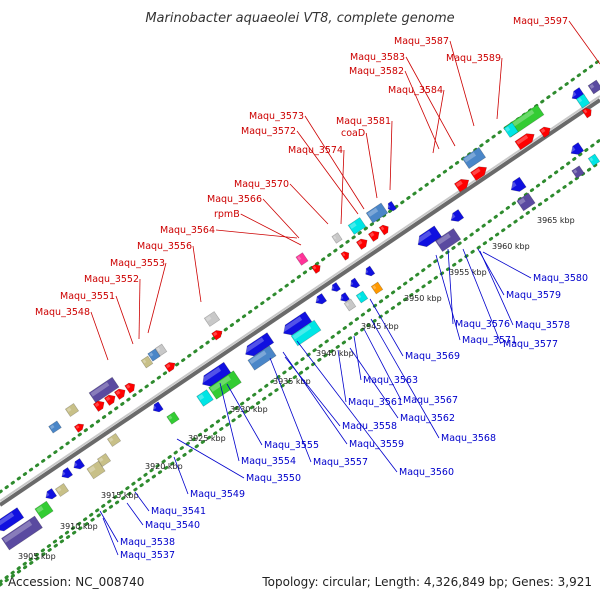 This screenshot has height=600, width=600. I want to click on gene-forward-17-shape, so click(345, 256).